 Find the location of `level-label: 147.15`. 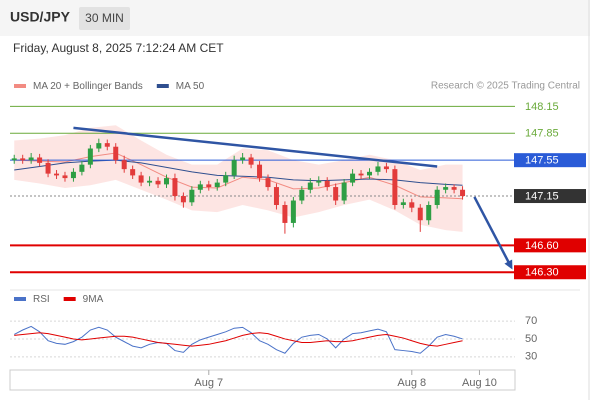

level-label: 147.15 is located at coordinates (542, 196).